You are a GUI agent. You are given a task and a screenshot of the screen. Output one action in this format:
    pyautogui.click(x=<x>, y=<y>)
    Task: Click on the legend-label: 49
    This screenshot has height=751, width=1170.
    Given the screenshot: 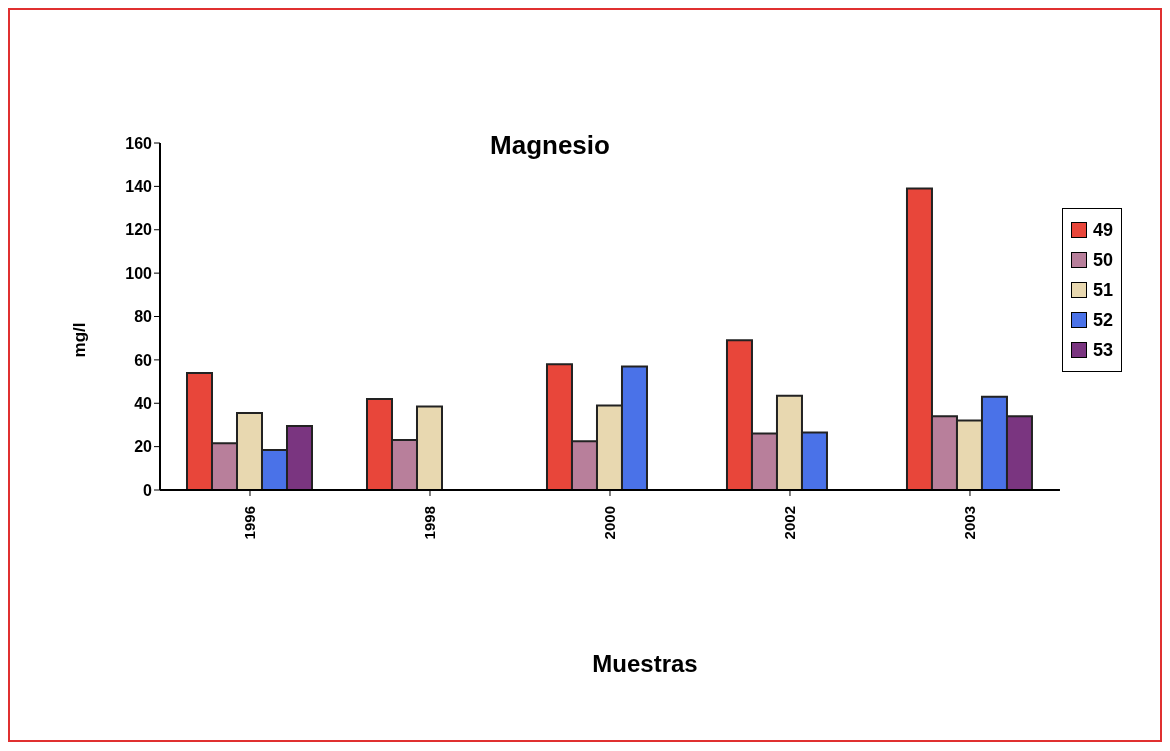 What is the action you would take?
    pyautogui.click(x=1102, y=230)
    